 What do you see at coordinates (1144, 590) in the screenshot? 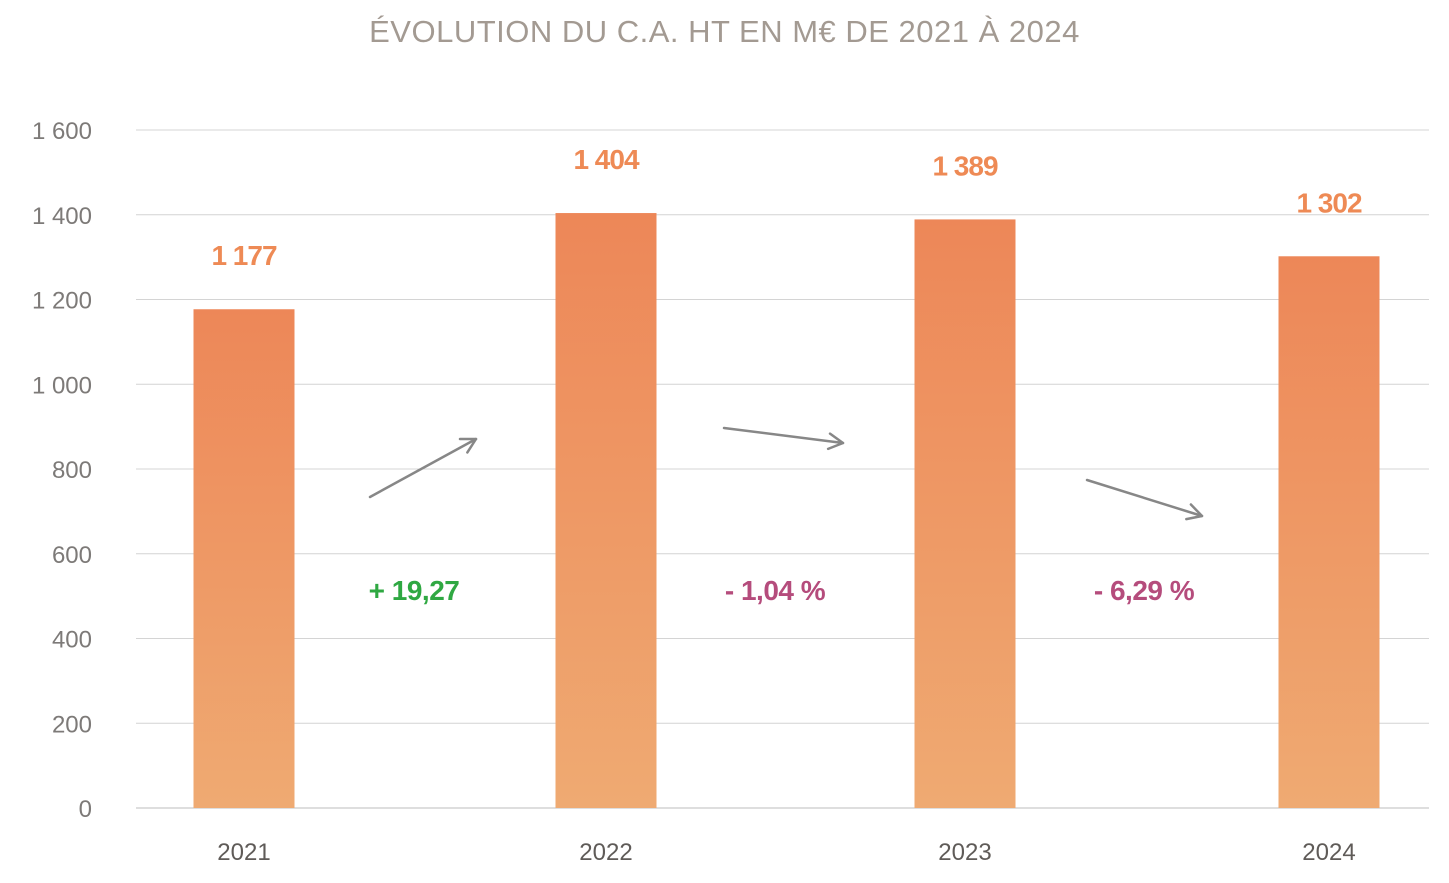
I see `change-label: - 6,29 %` at bounding box center [1144, 590].